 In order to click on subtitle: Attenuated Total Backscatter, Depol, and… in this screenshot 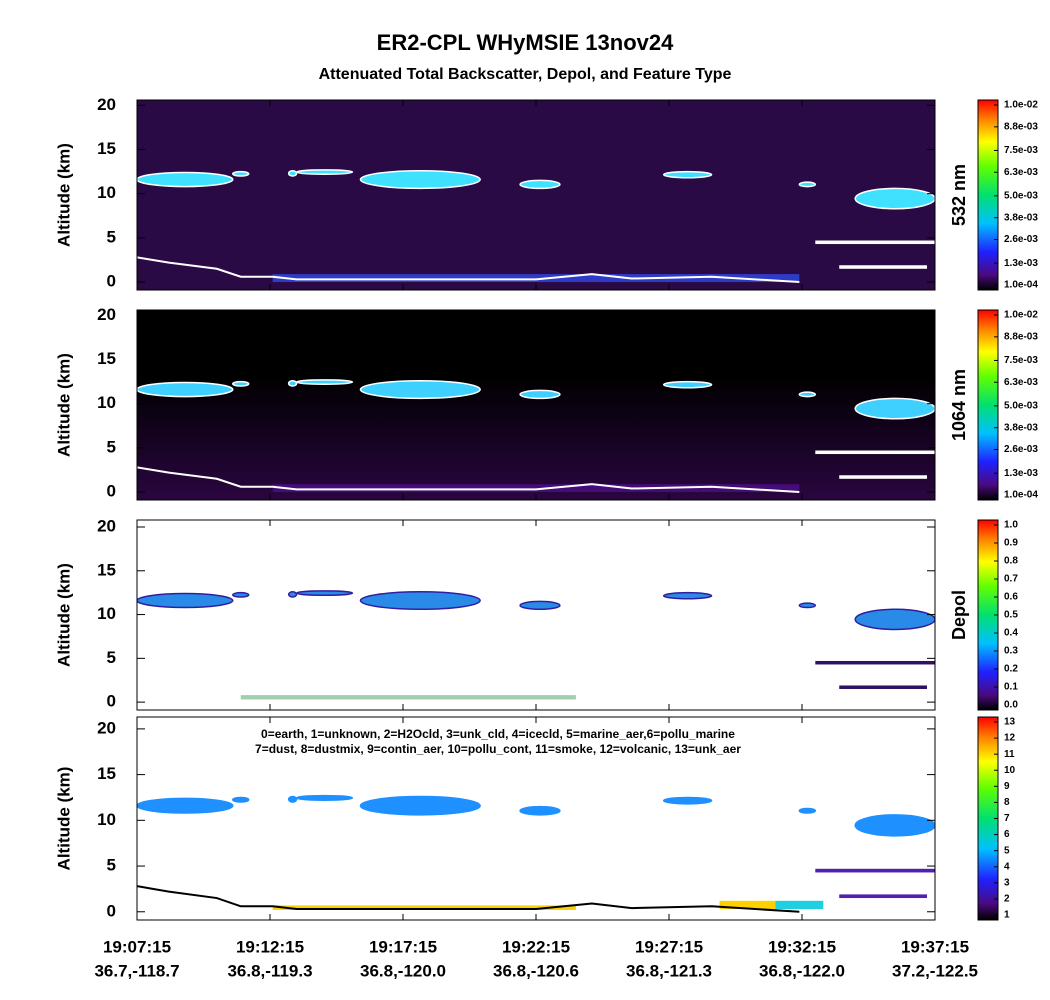, I will do `click(525, 74)`.